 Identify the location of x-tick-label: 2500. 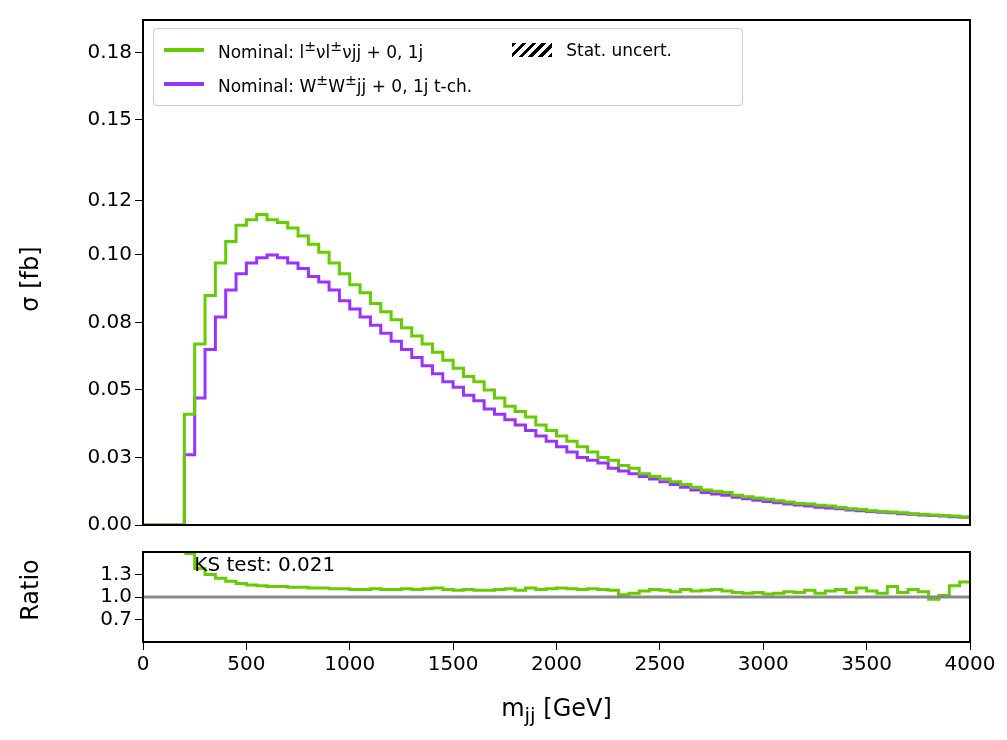
(660, 663).